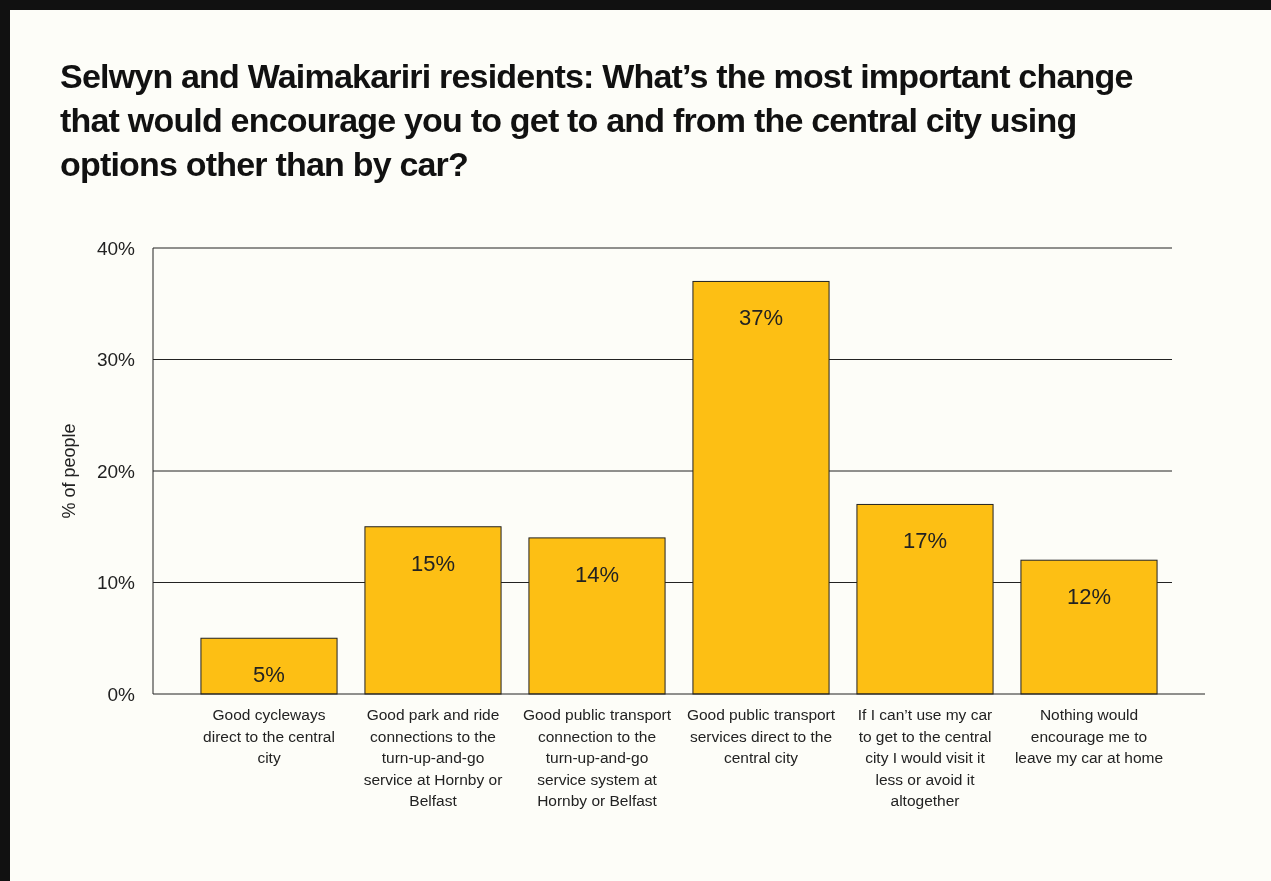  Describe the element at coordinates (925, 757) in the screenshot. I see `x-tick-label: If I can’t use my car to get to the central city I would visit it less or avoid it altogether` at that location.